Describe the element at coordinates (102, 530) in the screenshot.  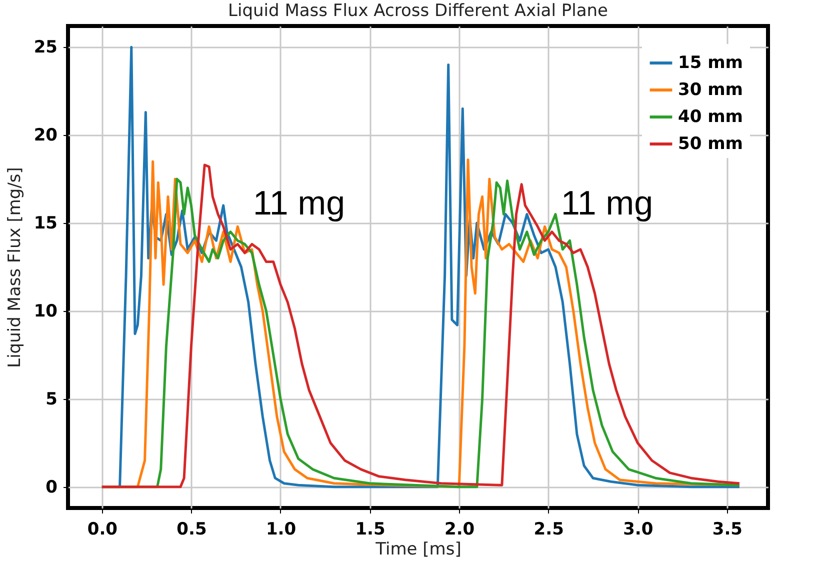
I see `x-tick-label: 0.0` at that location.